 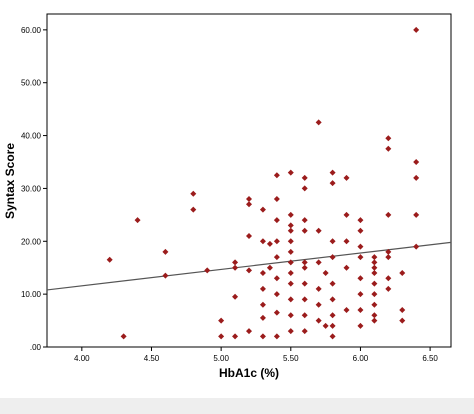 I want to click on x-tick-label: 6.50, so click(x=430, y=358).